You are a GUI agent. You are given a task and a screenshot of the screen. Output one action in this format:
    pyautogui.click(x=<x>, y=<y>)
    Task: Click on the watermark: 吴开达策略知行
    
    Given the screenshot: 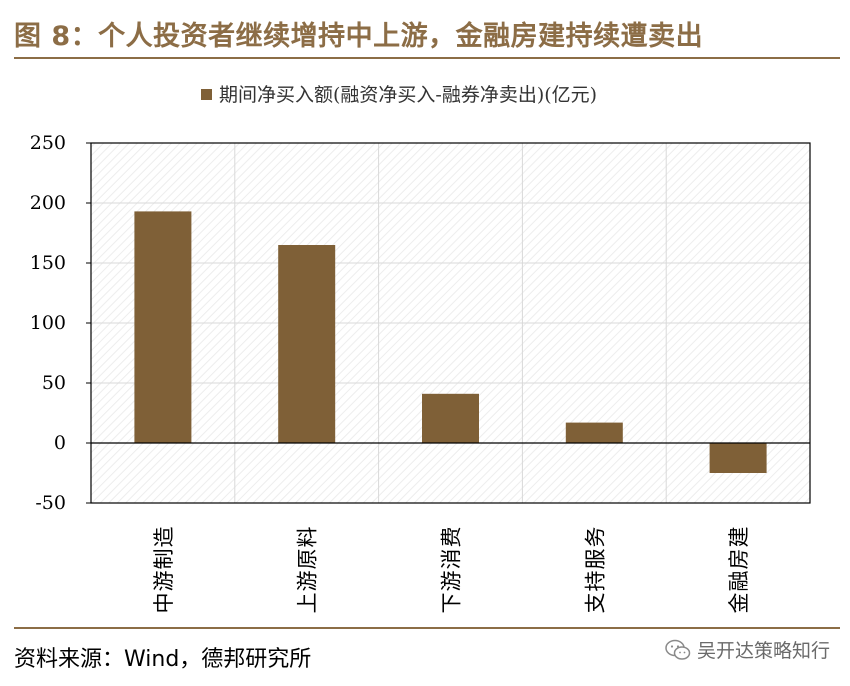 What is the action you would take?
    pyautogui.click(x=747, y=649)
    